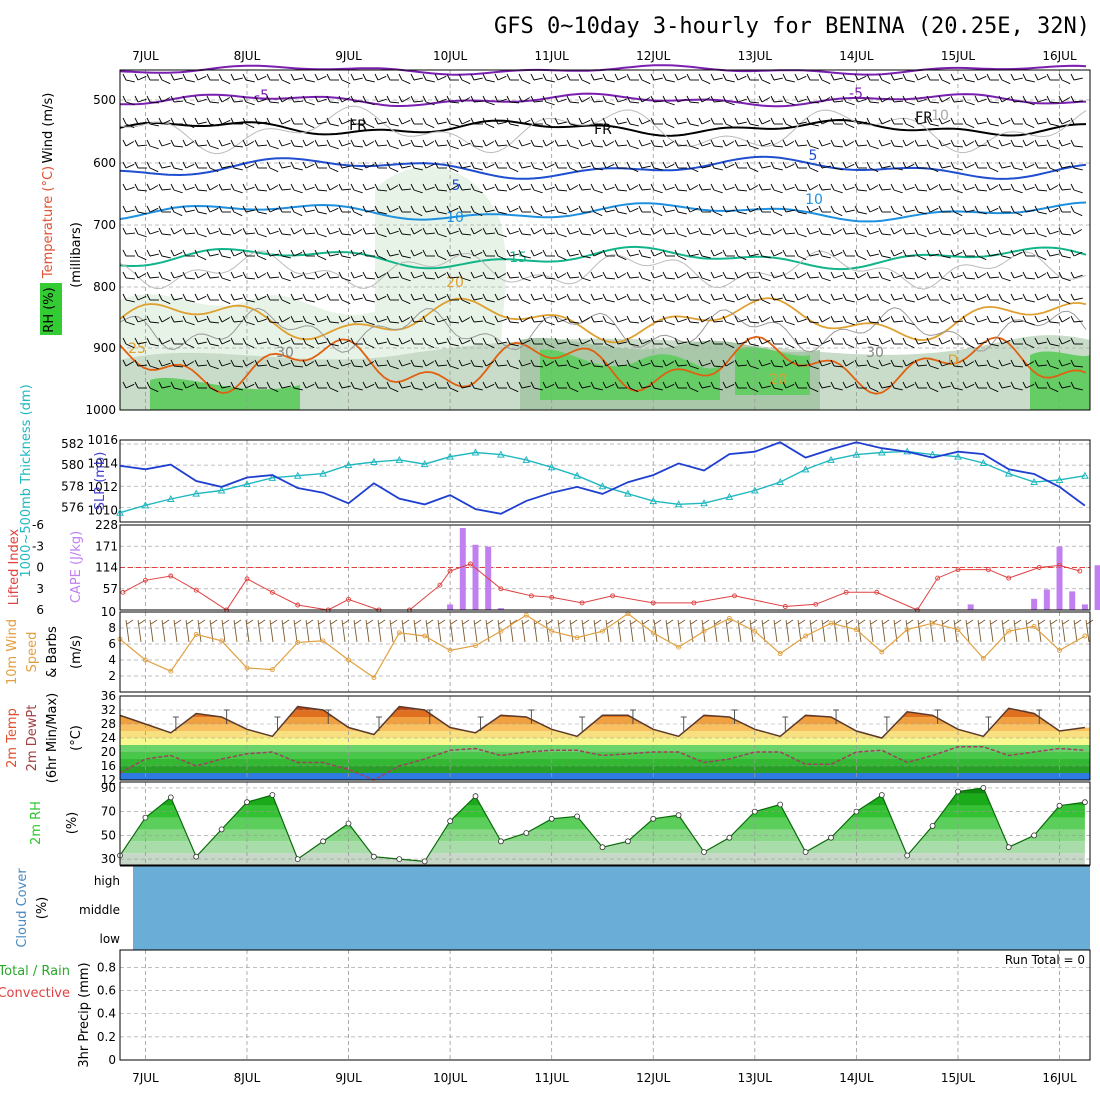  Describe the element at coordinates (108, 724) in the screenshot. I see `temp-tick: 28` at that location.